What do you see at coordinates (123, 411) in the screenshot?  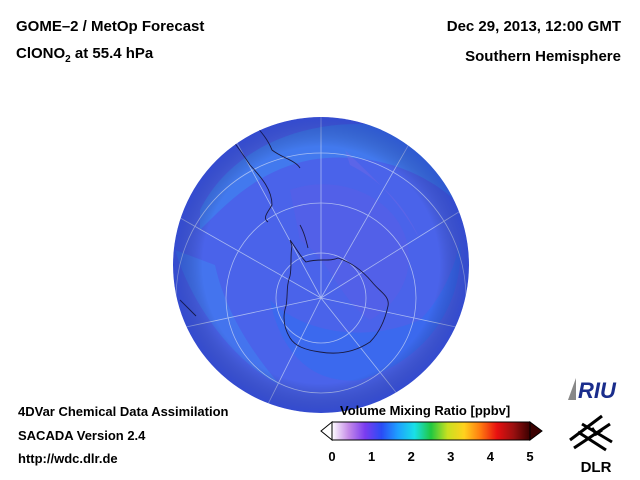 I see `footer-line1: 4DVar Chemical Data Assimilation` at bounding box center [123, 411].